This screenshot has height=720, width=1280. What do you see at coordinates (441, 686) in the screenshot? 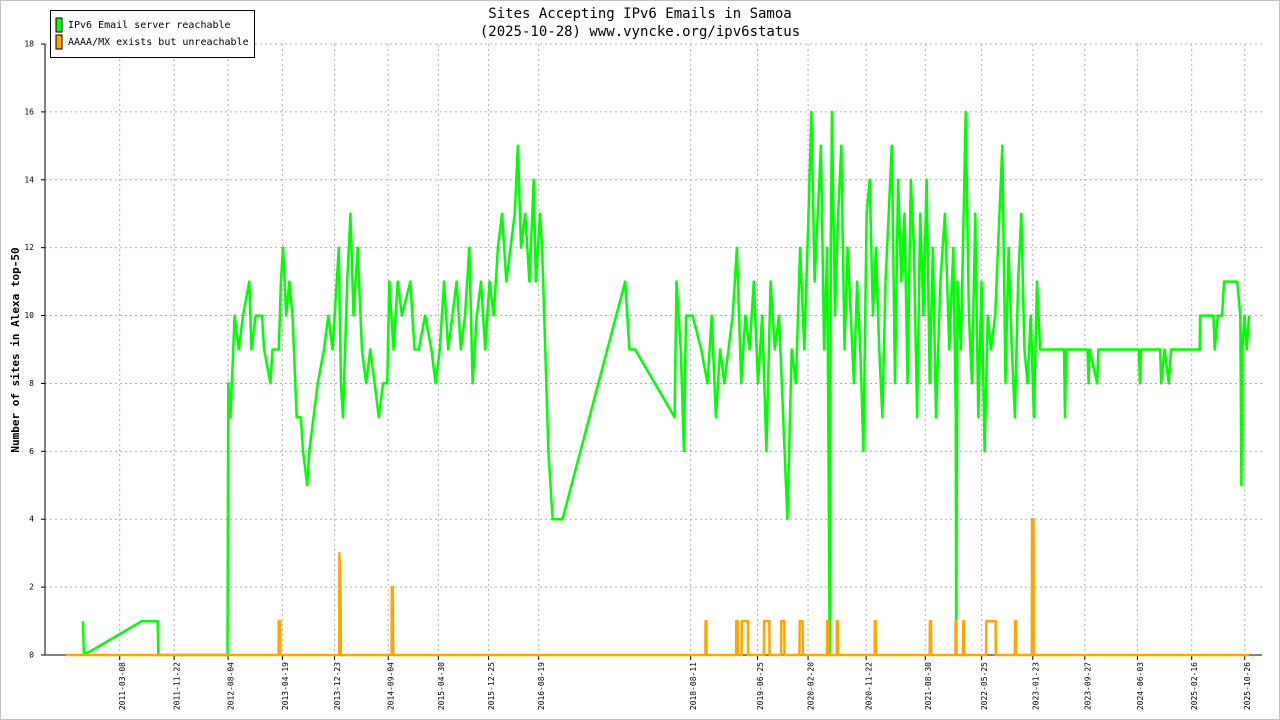
I see `x-tick-label: 2015-04-30` at bounding box center [441, 686].